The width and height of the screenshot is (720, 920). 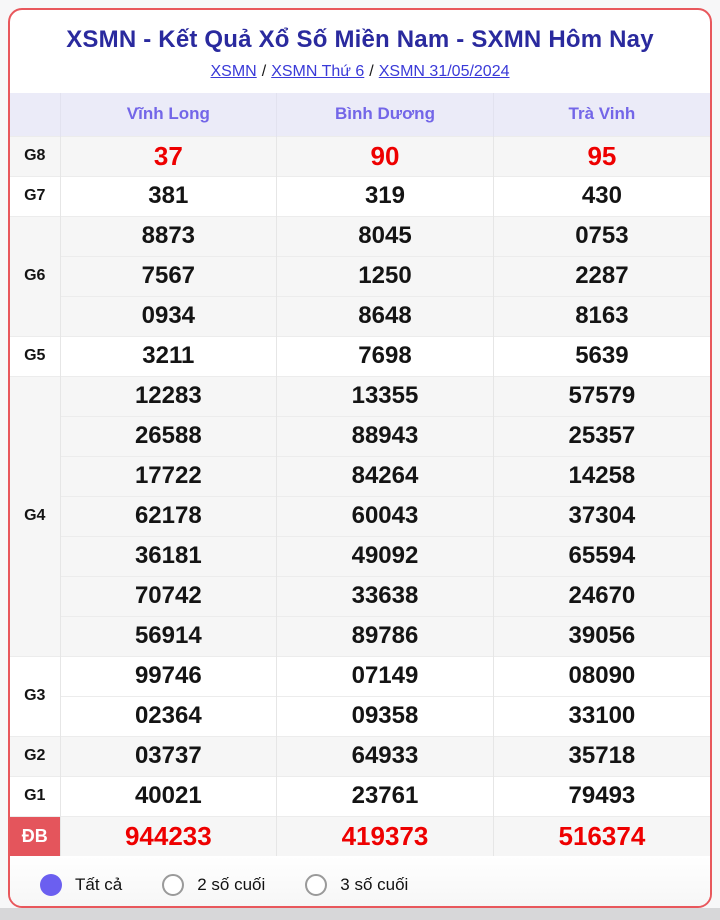 What do you see at coordinates (385, 675) in the screenshot?
I see `result-number: 07149` at bounding box center [385, 675].